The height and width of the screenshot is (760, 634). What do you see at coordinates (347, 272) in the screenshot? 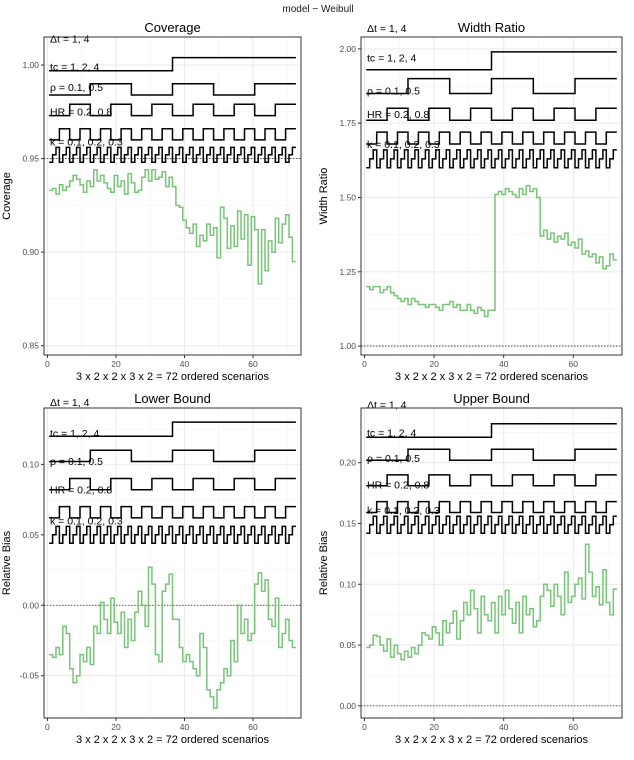
I see `y-tick-label: 1.25` at bounding box center [347, 272].